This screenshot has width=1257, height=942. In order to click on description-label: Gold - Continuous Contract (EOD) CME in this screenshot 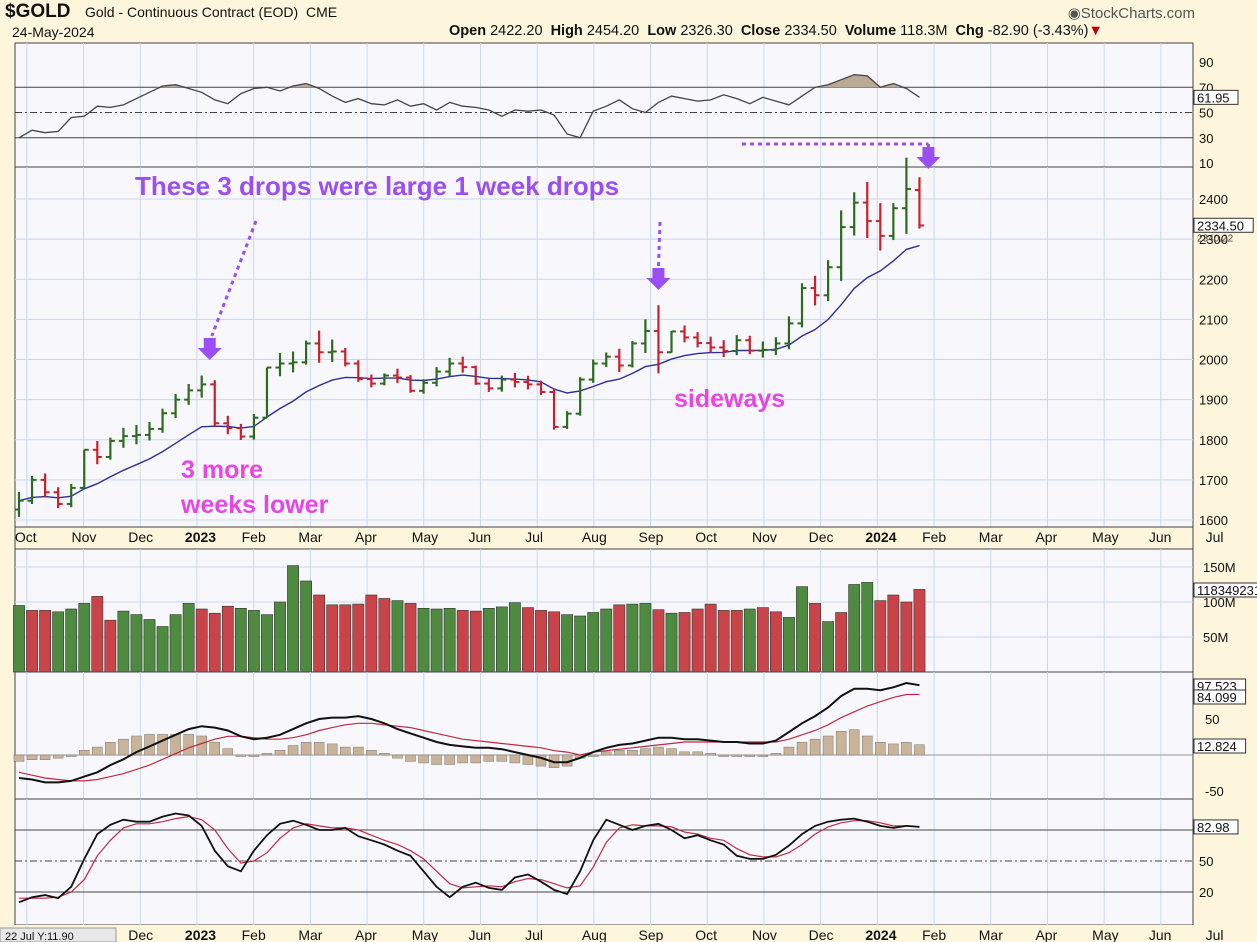, I will do `click(211, 12)`.